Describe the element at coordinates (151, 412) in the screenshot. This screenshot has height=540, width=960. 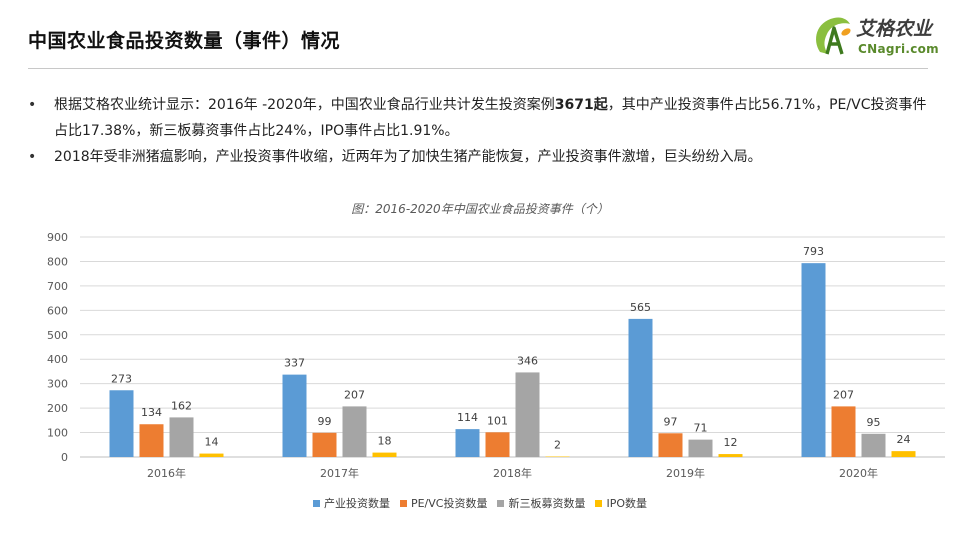
I see `data-label: 134` at that location.